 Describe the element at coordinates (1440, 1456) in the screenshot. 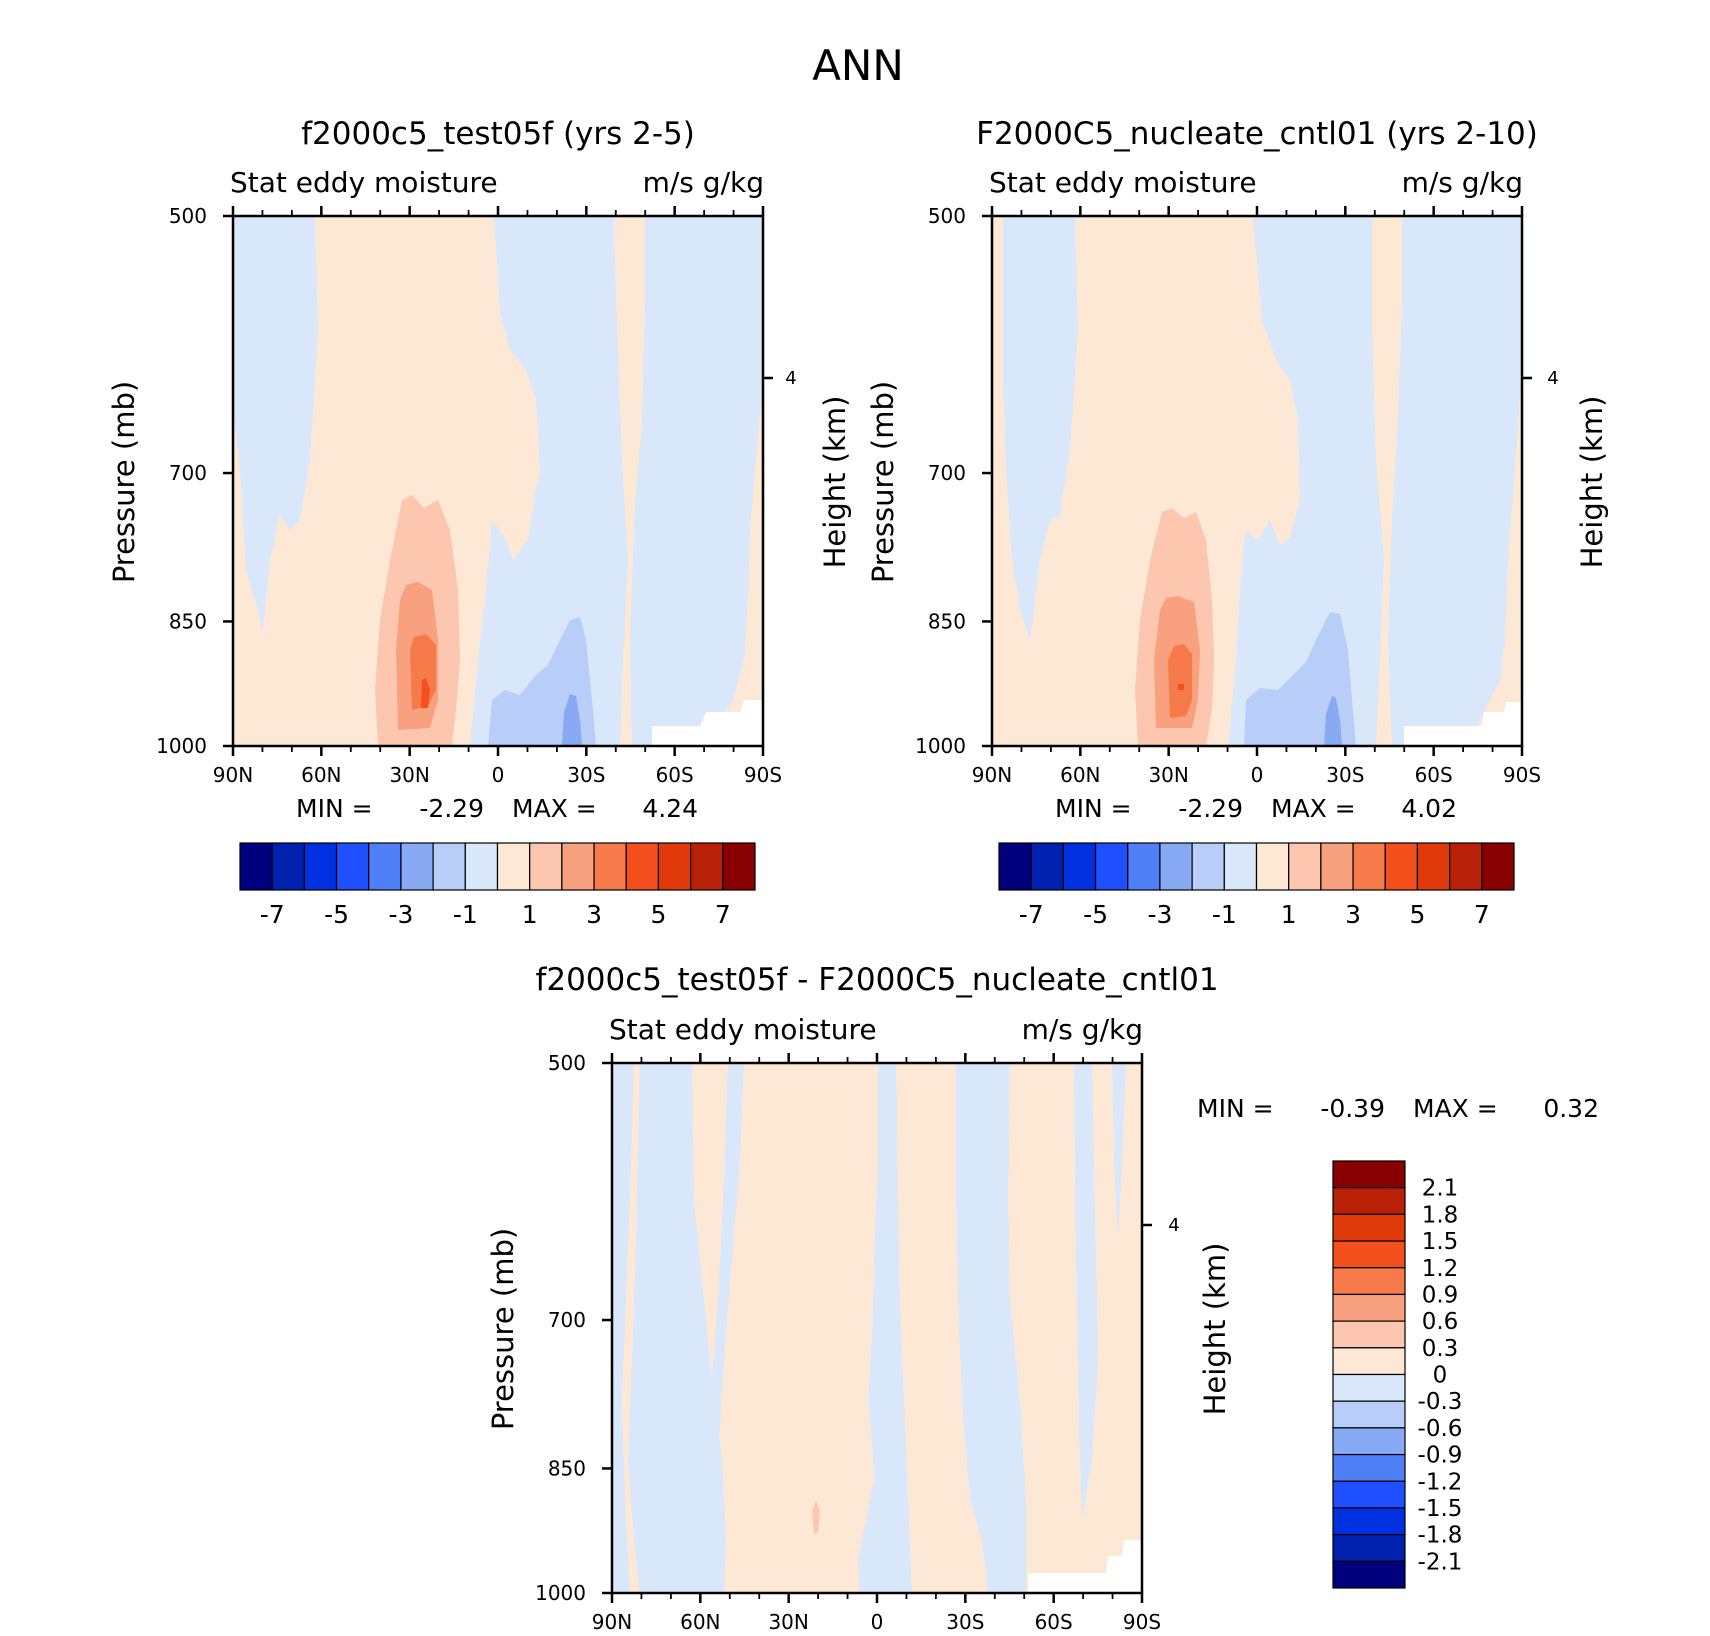

I see `colorbar-label: -0.9` at that location.